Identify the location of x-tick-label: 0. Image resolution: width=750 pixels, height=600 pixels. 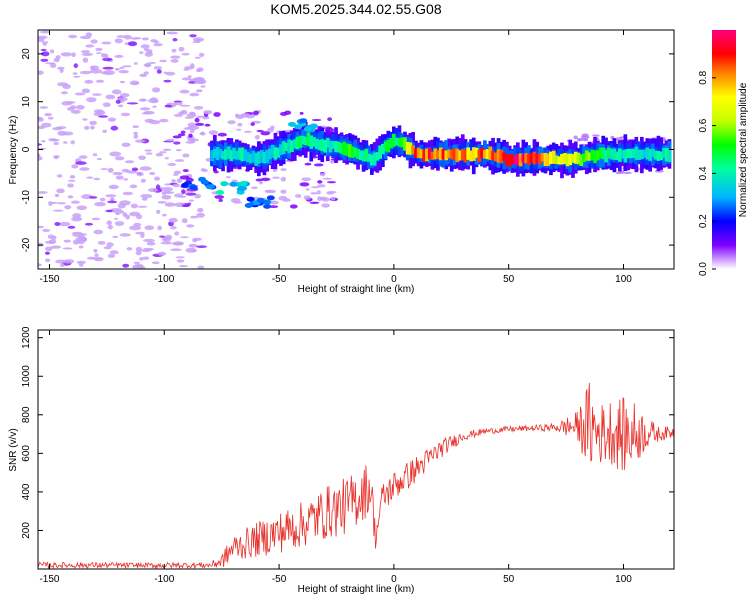
(394, 279).